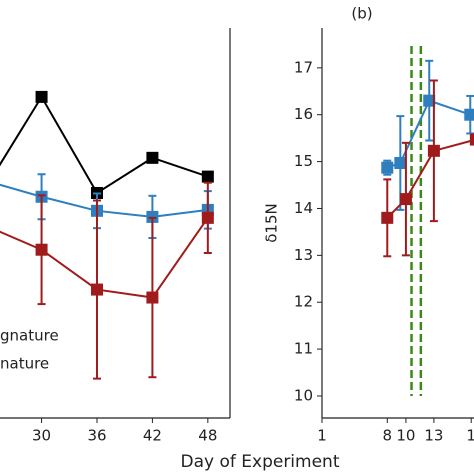  What do you see at coordinates (303, 67) in the screenshot?
I see `y-tick-label: 17` at bounding box center [303, 67].